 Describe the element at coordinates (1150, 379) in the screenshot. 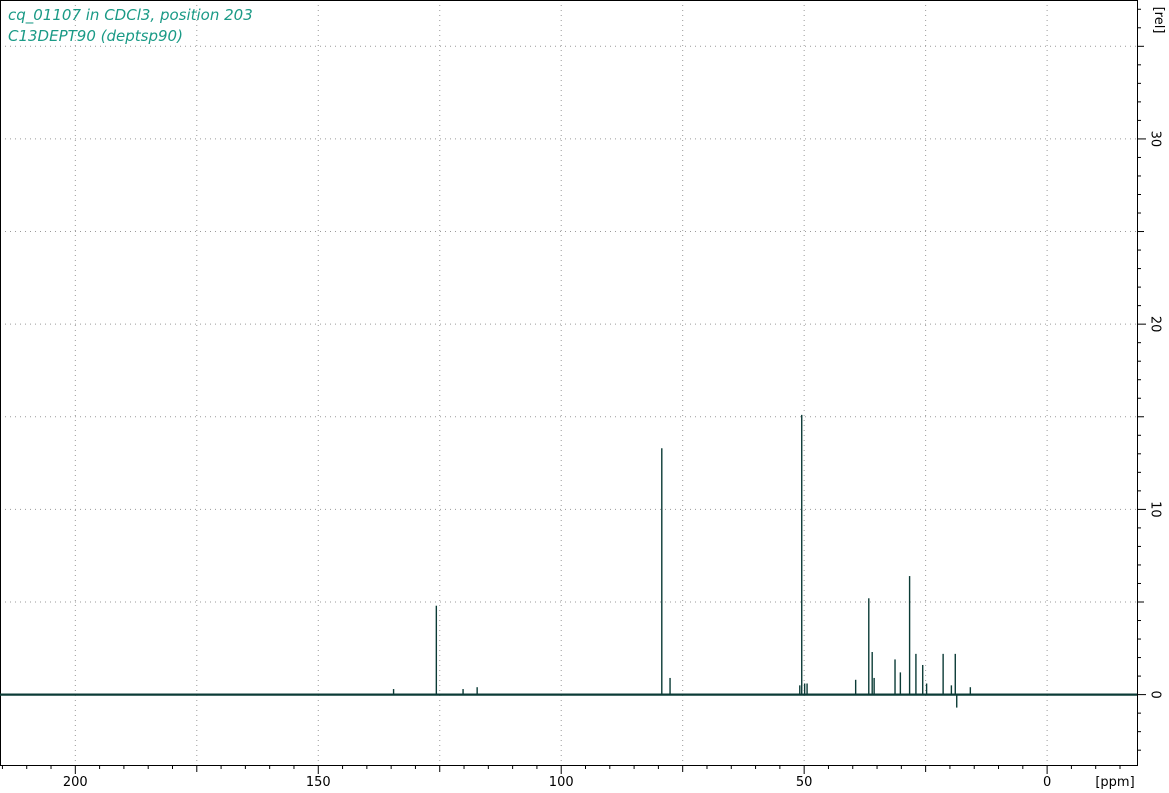

I see `y-axis: 0 10 20 30` at that location.